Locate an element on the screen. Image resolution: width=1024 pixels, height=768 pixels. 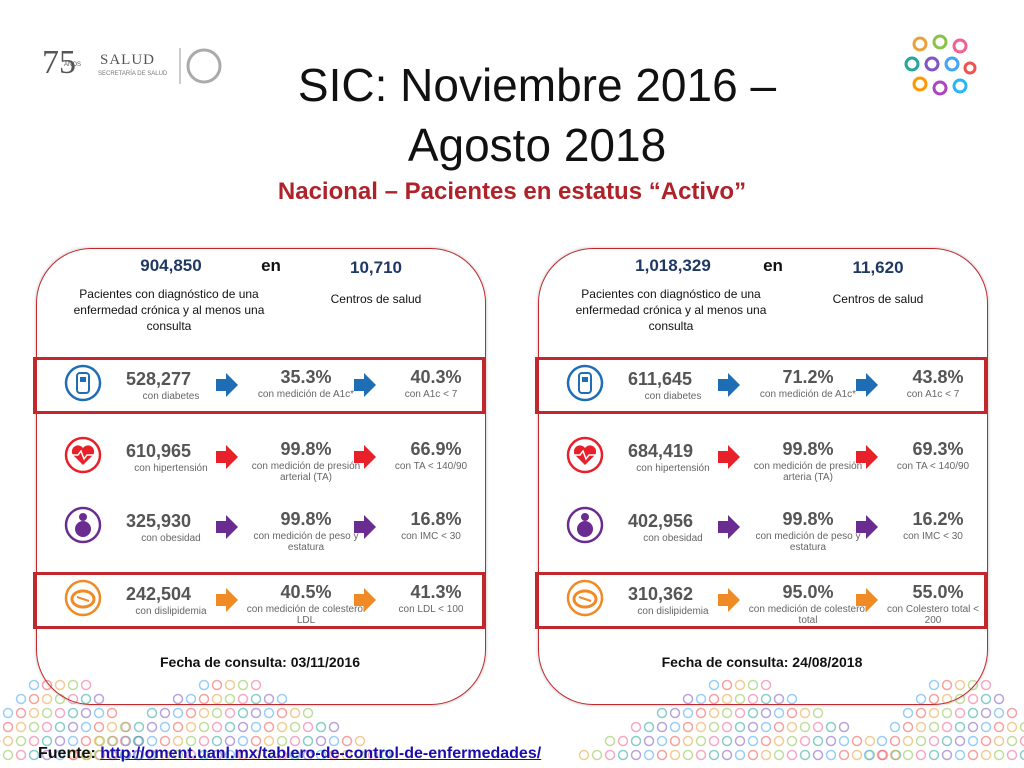
count-label: con diabetes is located at coordinates (171, 396).